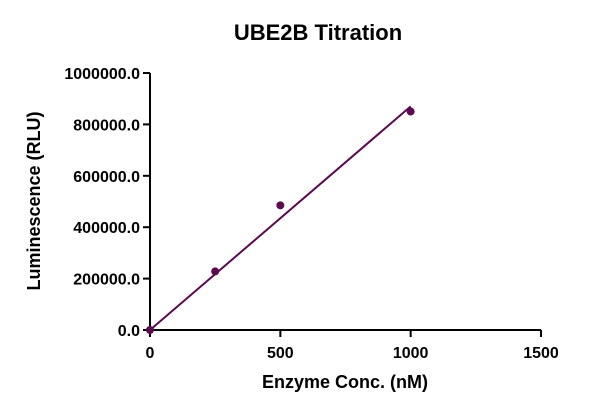 Image resolution: width=600 pixels, height=411 pixels. Describe the element at coordinates (318, 32) in the screenshot. I see `chart-title: UBE2B Titration` at that location.